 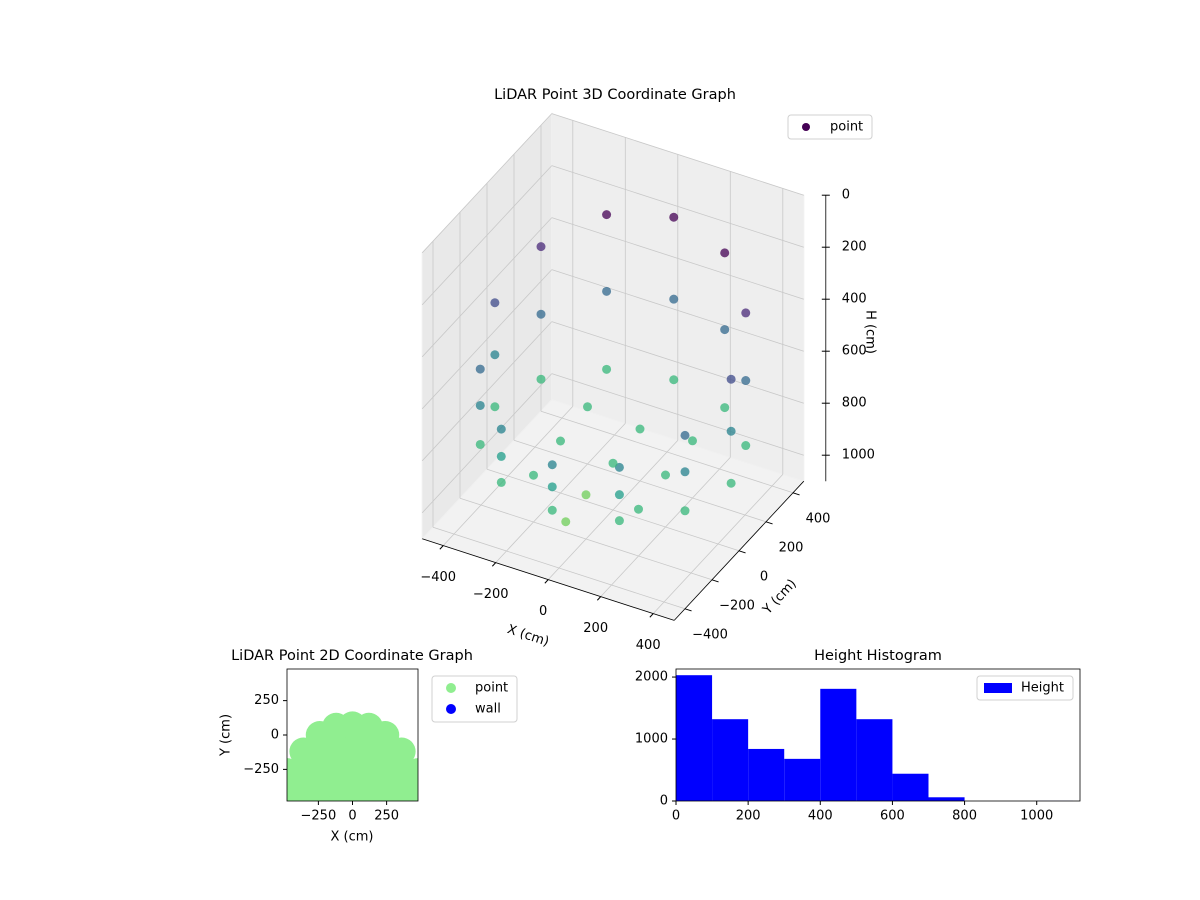 I want to click on z-axis-label: H (cm), so click(x=870, y=332).